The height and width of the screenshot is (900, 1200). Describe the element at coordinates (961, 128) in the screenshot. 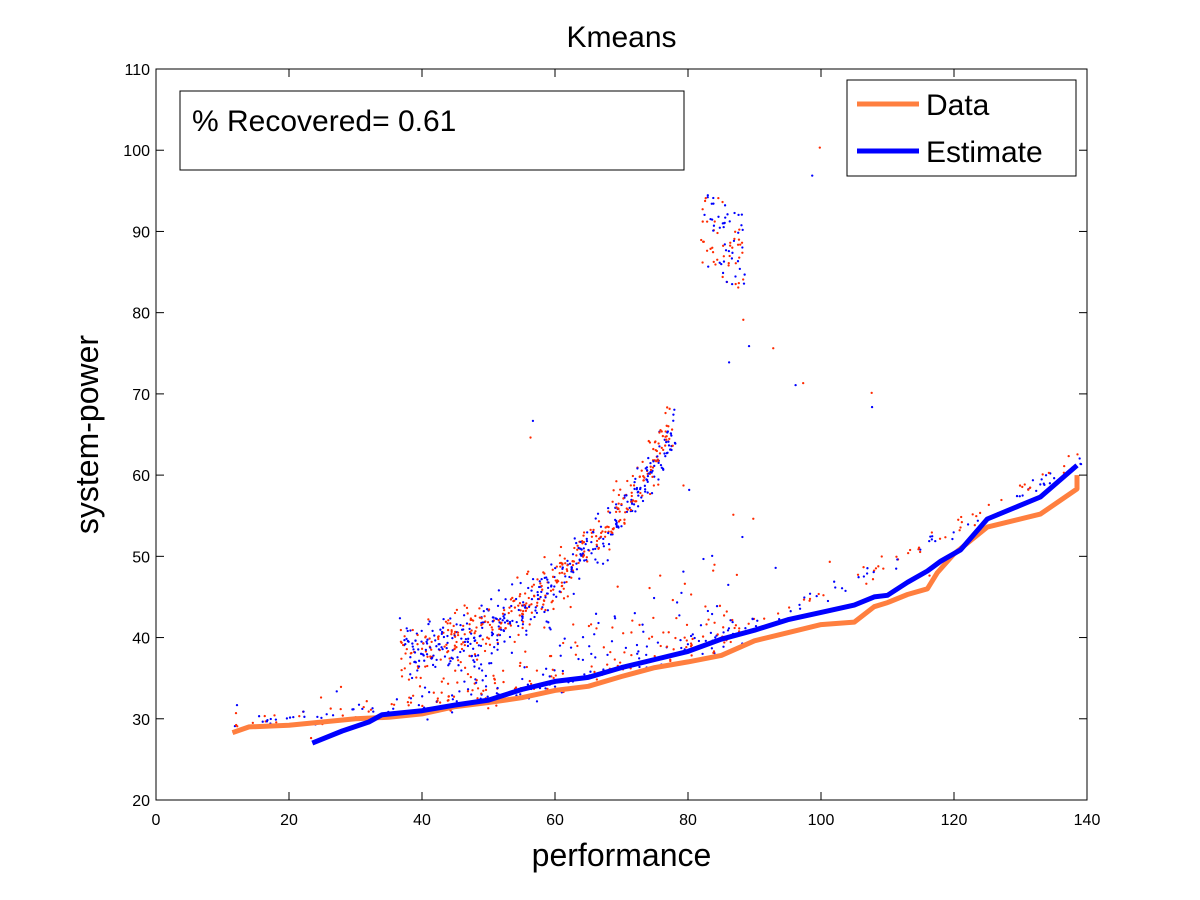

I see `legend: Data Estimate` at that location.